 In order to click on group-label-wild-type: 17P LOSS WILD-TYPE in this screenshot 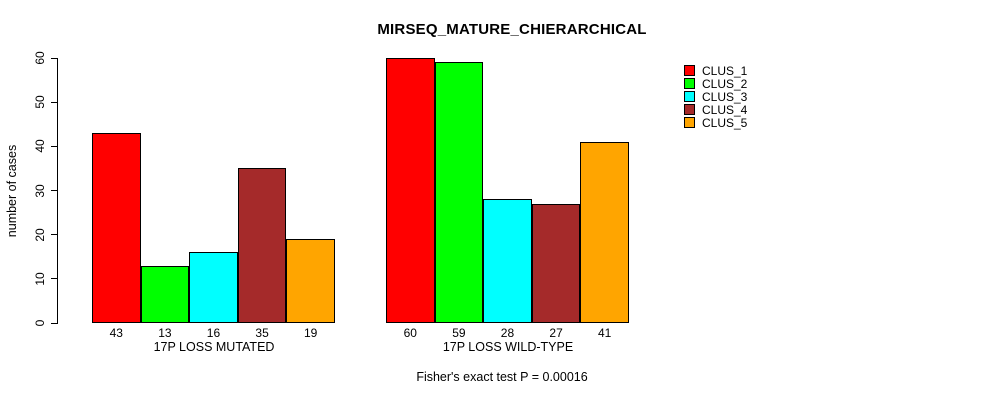, I will do `click(508, 347)`.